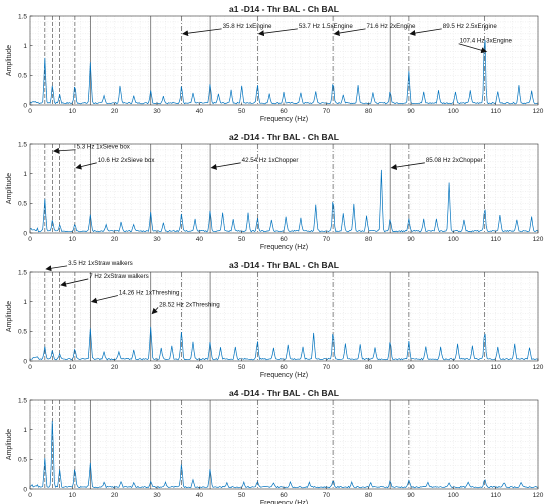 The height and width of the screenshot is (504, 550). Describe the element at coordinates (284, 9) in the screenshot. I see `chart-title: a1 -D14 - Thr BAL - Ch BAL` at that location.